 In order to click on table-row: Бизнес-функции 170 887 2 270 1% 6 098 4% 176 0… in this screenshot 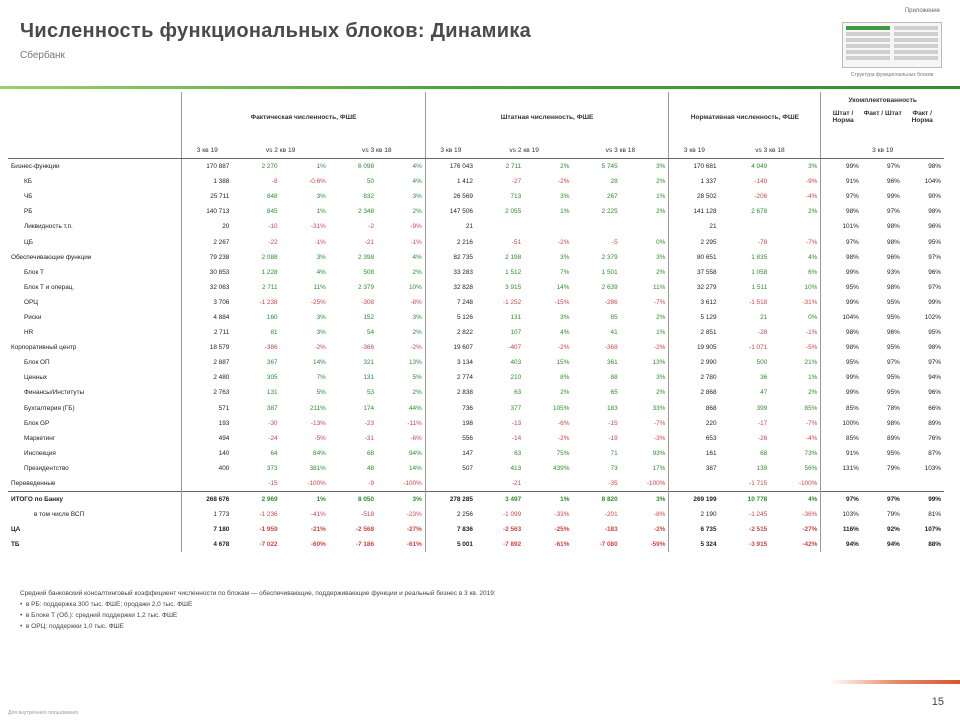, I will do `click(476, 166)`.